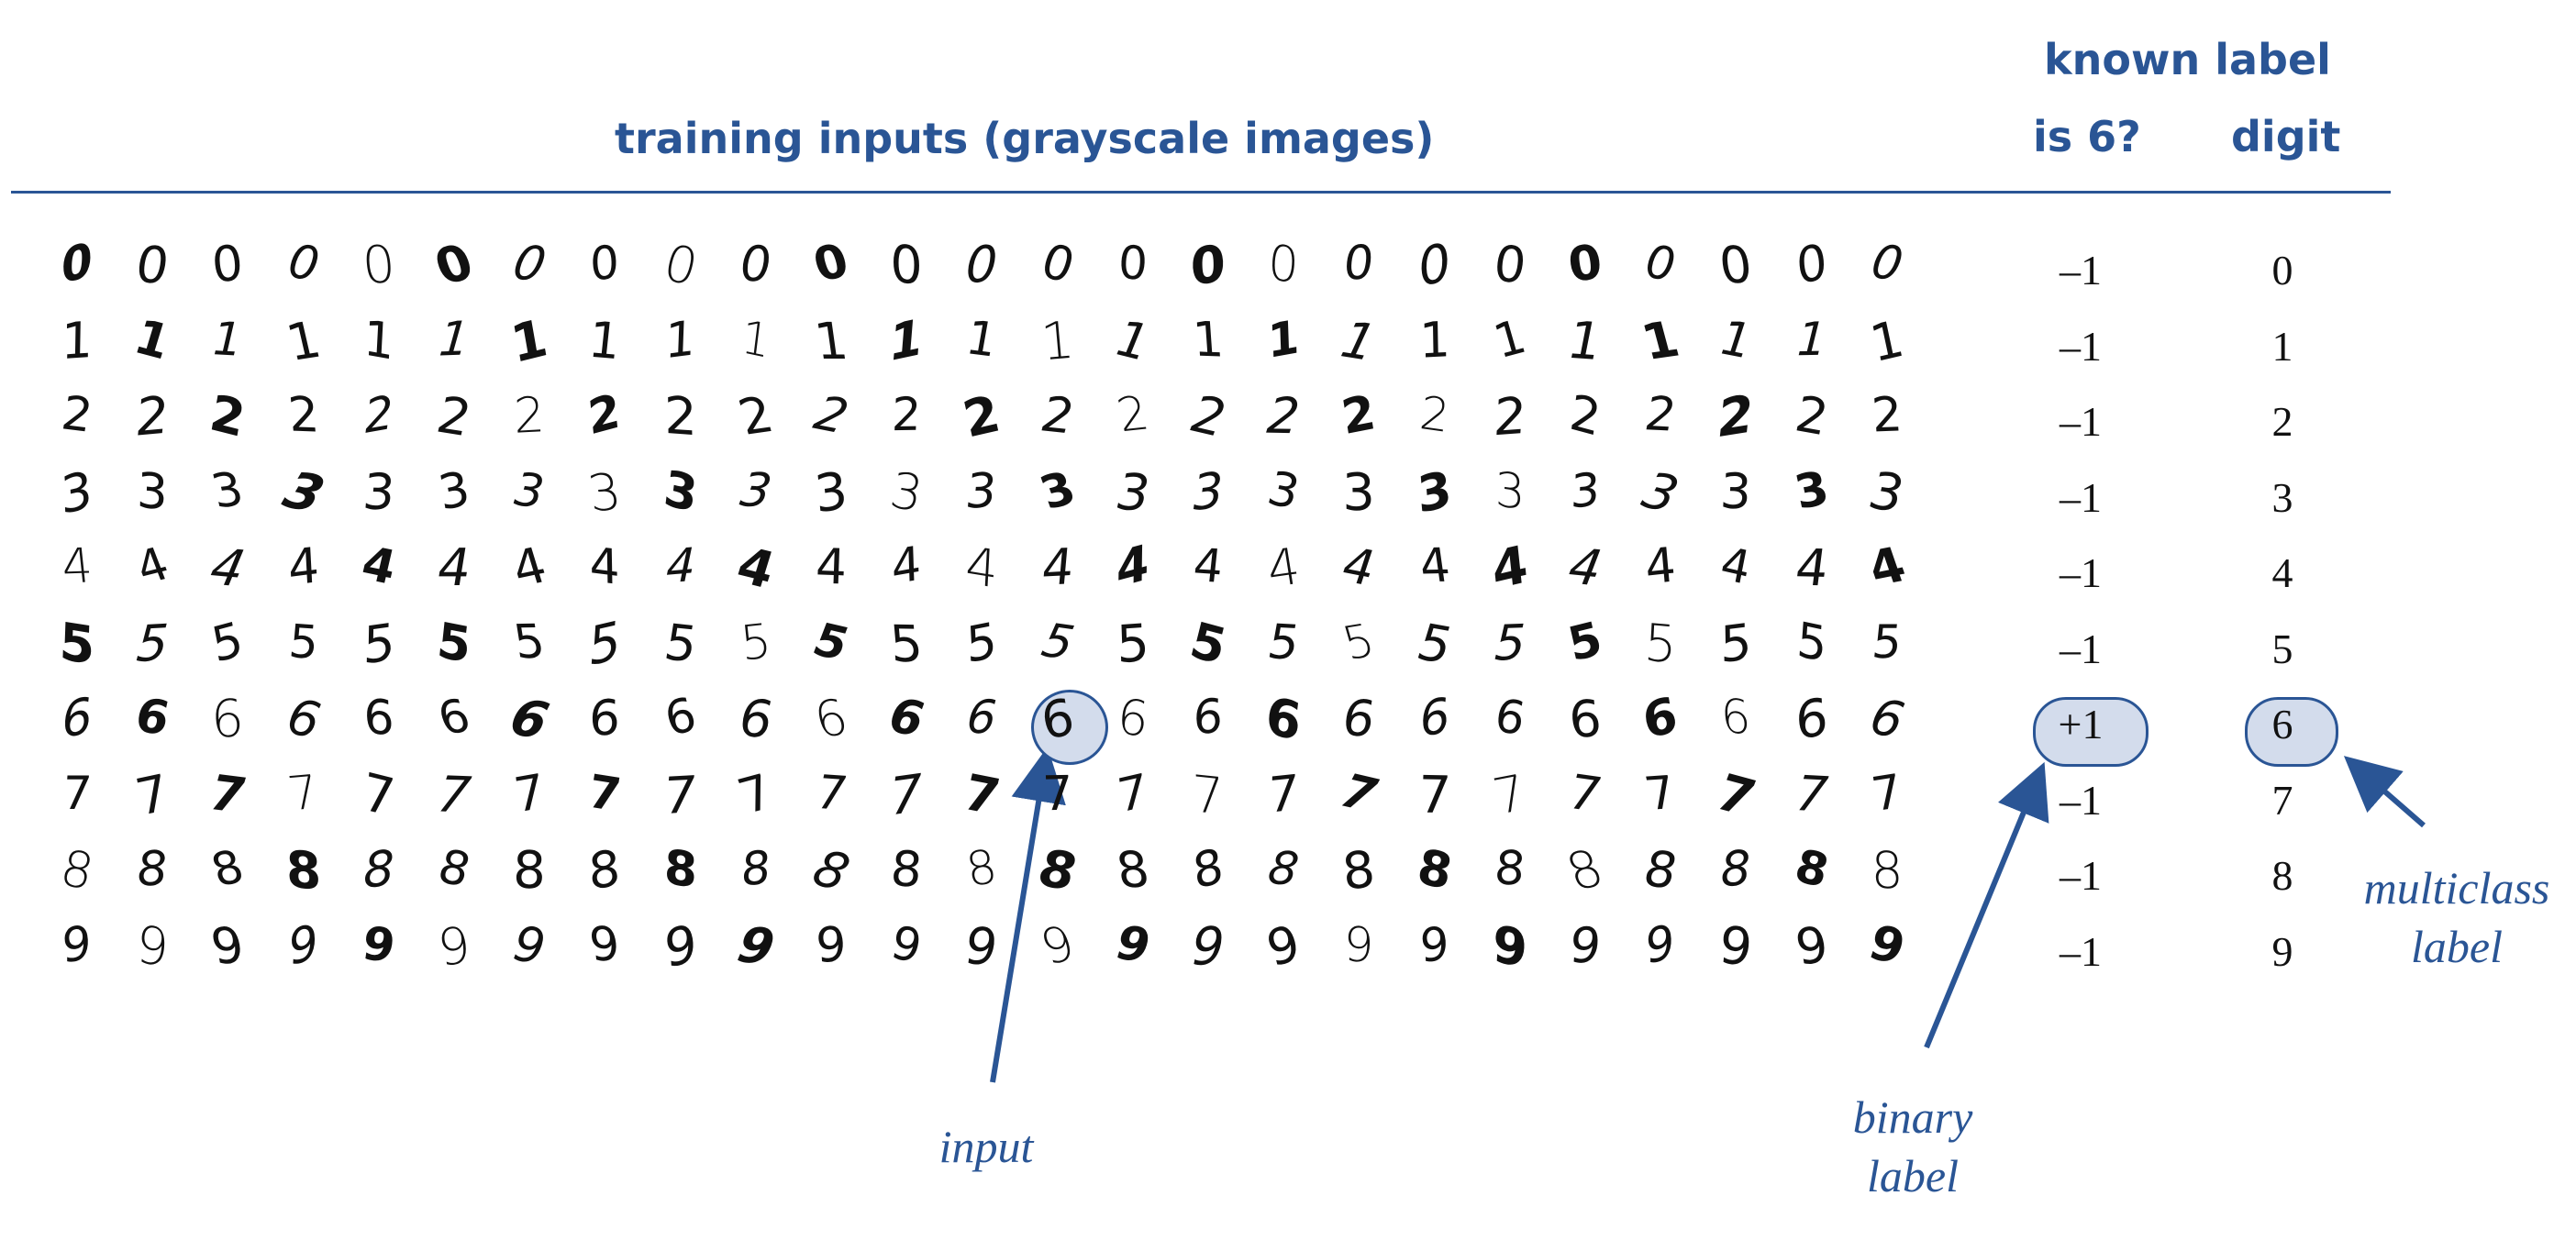 This screenshot has width=2576, height=1251. What do you see at coordinates (2087, 136) in the screenshot?
I see `binary-column-heading: is 6?` at bounding box center [2087, 136].